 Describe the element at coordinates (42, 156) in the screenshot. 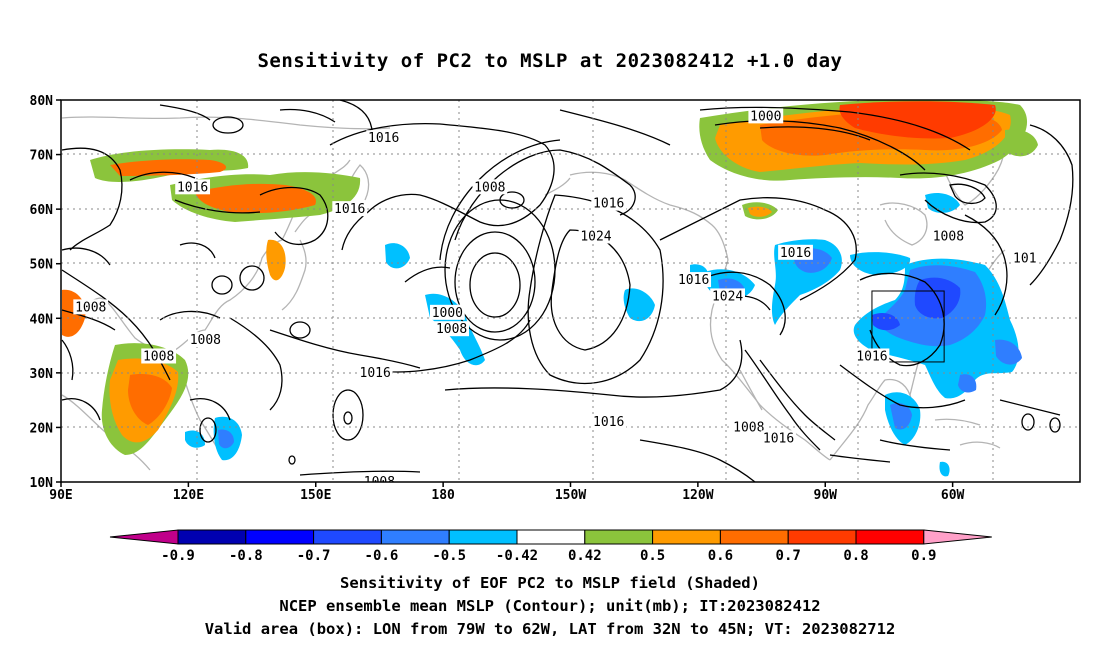

I see `lat-label: 70N` at that location.